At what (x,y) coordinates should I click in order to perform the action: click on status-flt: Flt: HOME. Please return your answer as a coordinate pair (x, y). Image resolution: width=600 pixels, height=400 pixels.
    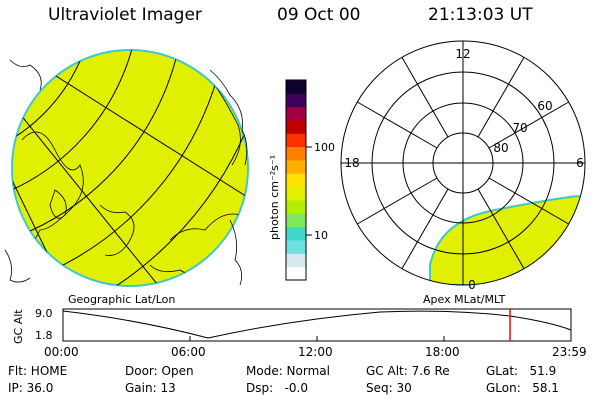
    Looking at the image, I should click on (38, 371).